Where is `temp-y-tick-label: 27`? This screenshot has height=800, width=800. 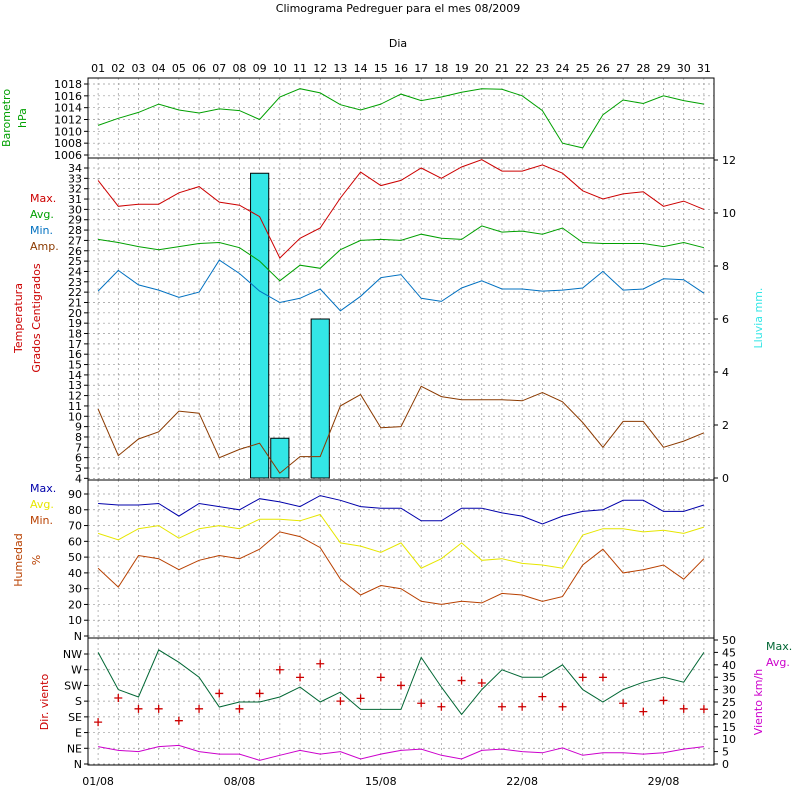 temp-y-tick-label: 27 is located at coordinates (75, 240).